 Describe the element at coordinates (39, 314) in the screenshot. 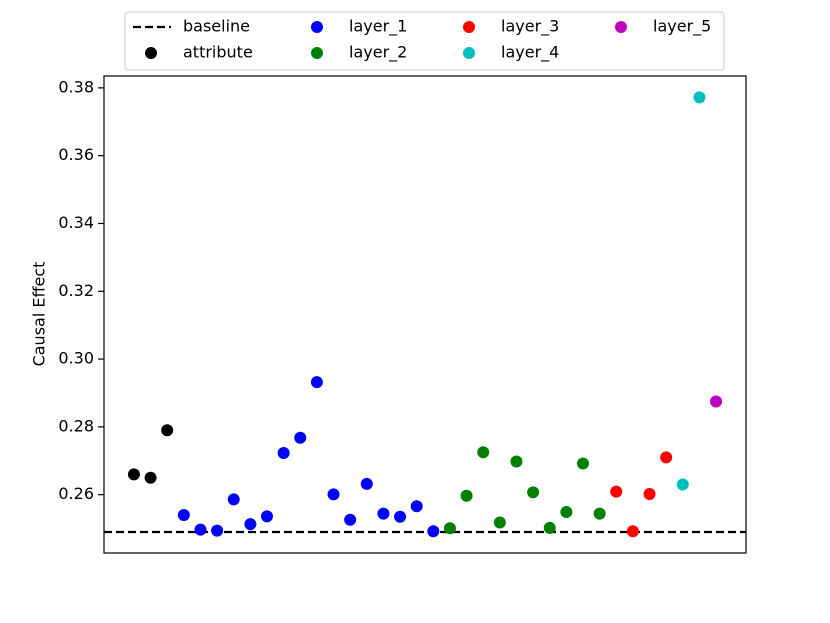

I see `y-axis-label: Causal Effect` at that location.